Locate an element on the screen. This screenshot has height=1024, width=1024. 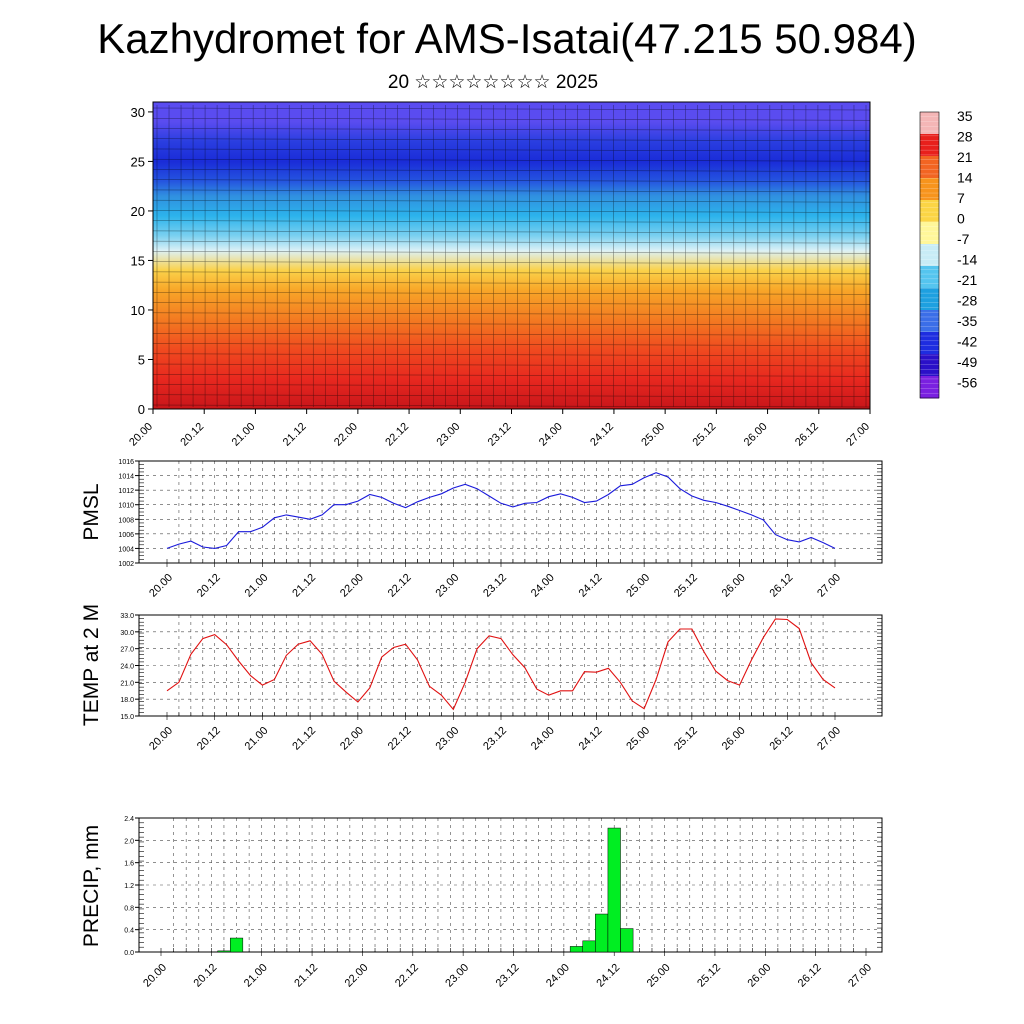
y-axis-label: TEMP at 2 M is located at coordinates (91, 665).